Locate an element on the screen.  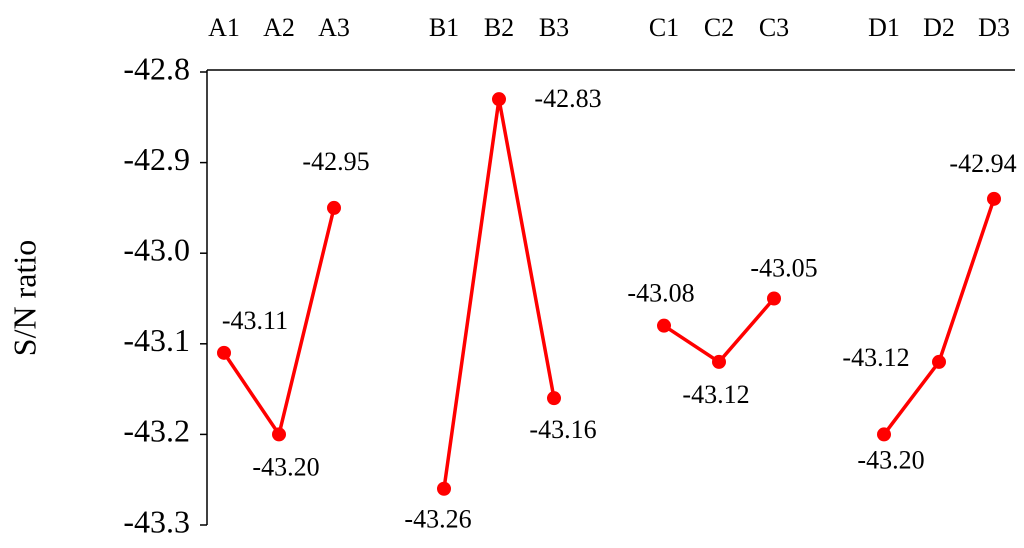
data-label: -43.11 is located at coordinates (255, 320).